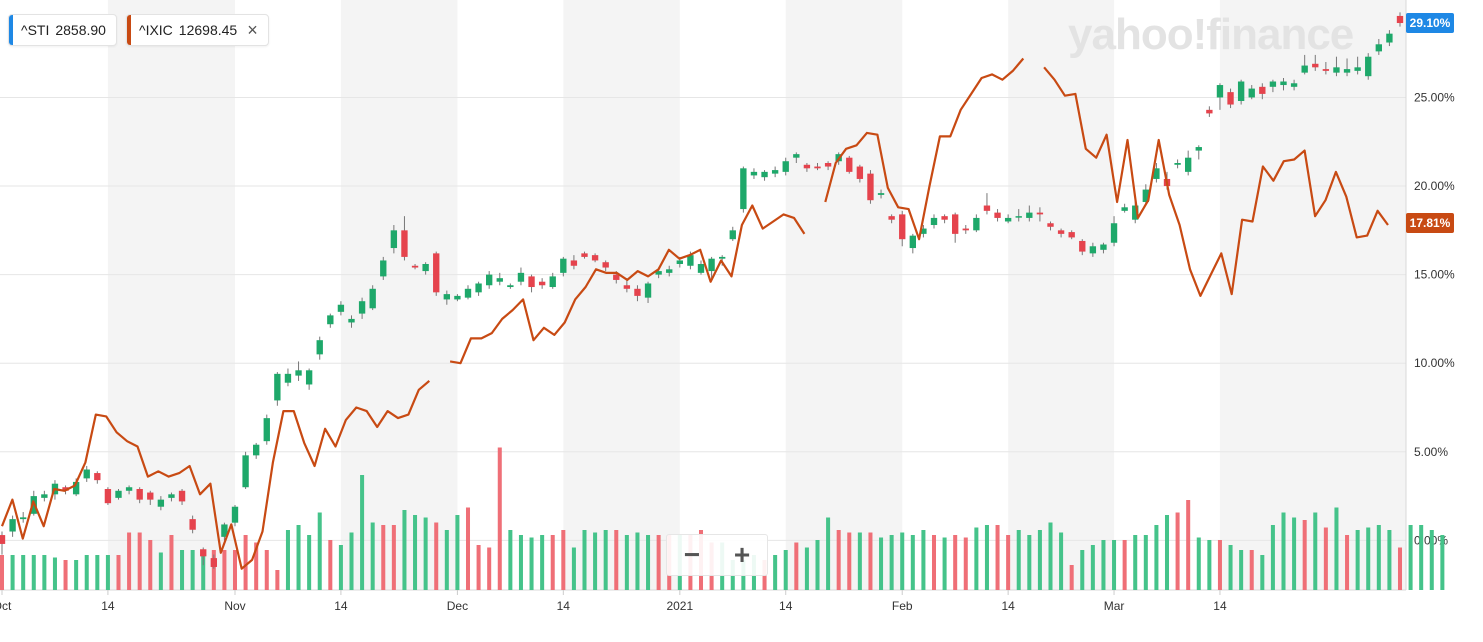  Describe the element at coordinates (1434, 186) in the screenshot. I see `y-tick-label: 20.00%` at that location.